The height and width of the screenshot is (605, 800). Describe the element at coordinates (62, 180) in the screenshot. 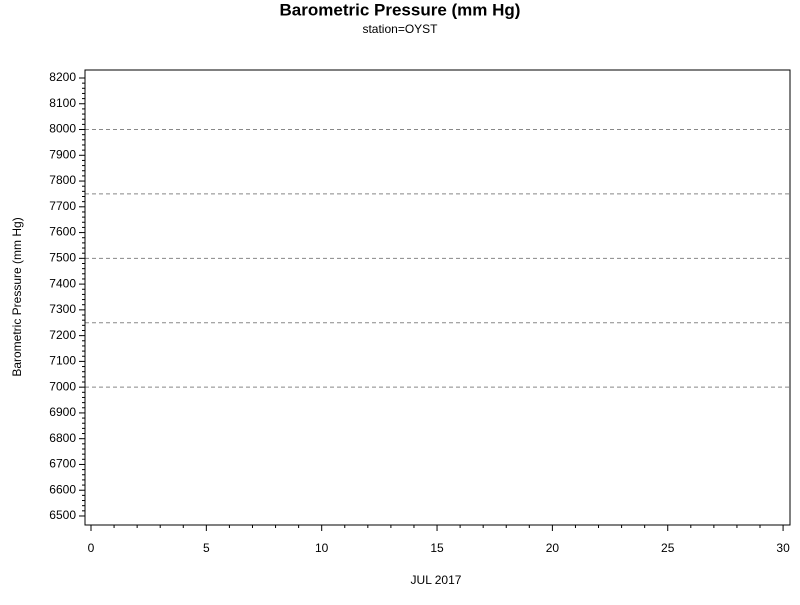

I see `y-tick-label: 7800` at that location.